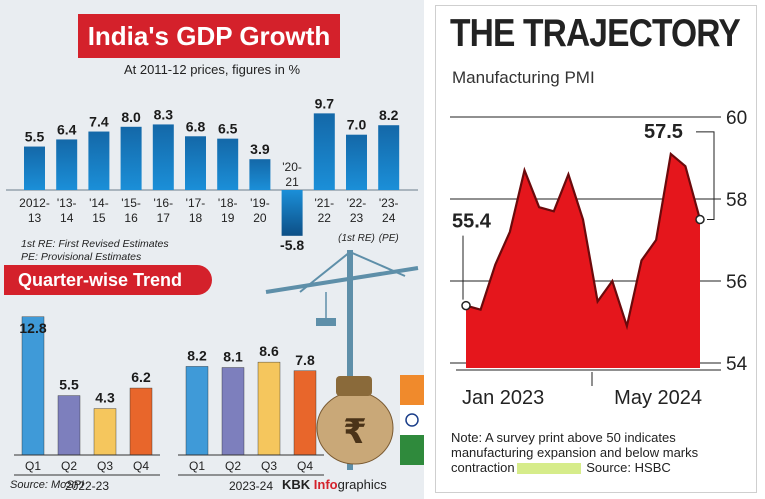  What do you see at coordinates (141, 377) in the screenshot?
I see `quarter-value-label: 6.2` at bounding box center [141, 377].